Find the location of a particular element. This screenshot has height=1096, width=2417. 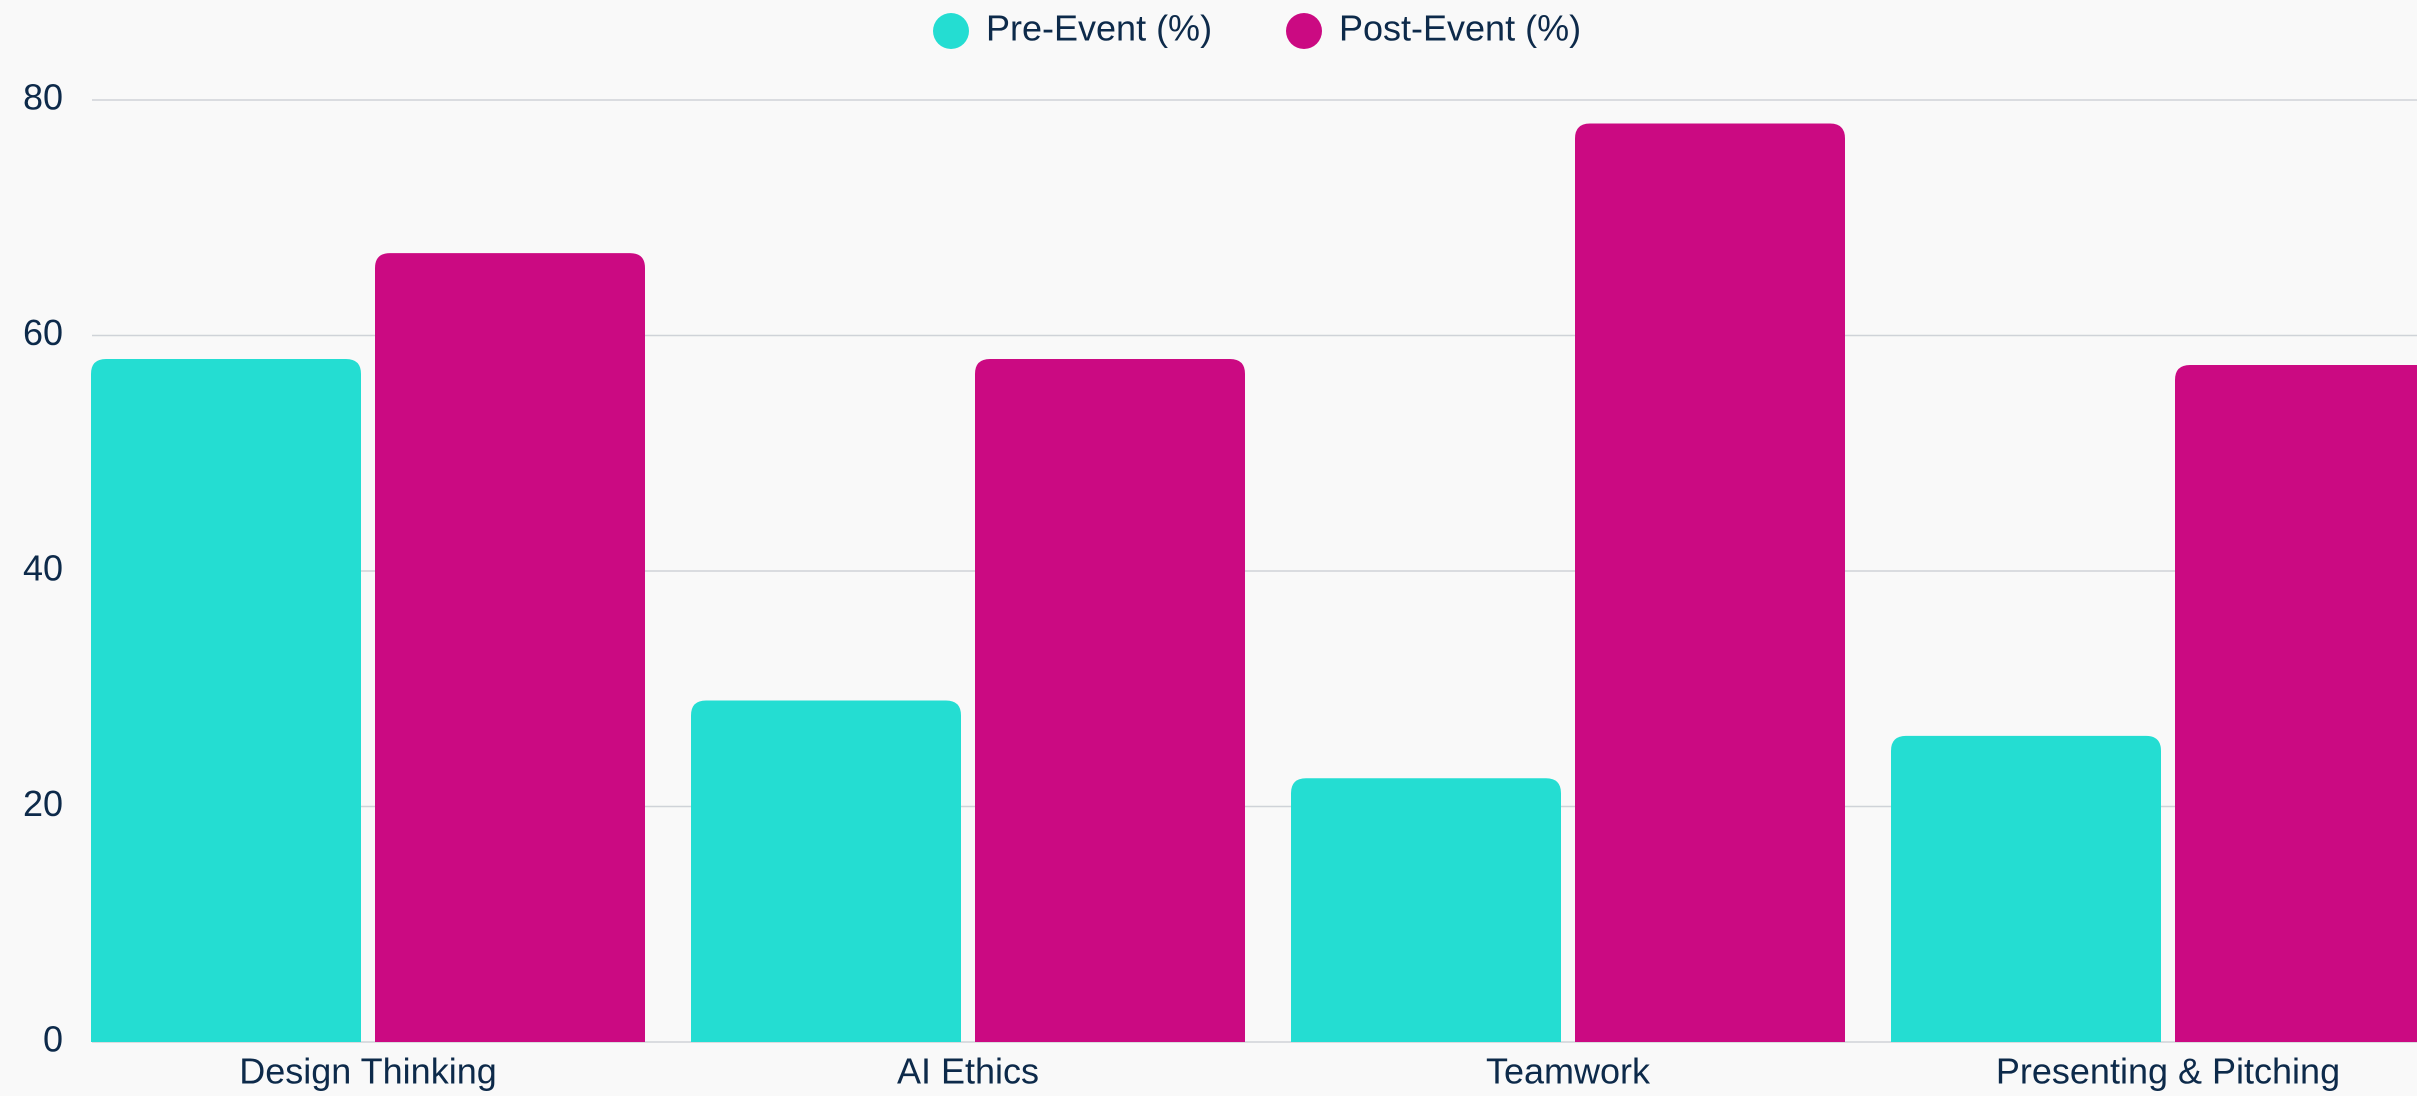

x-tick-label: Teamwork is located at coordinates (1568, 1071).